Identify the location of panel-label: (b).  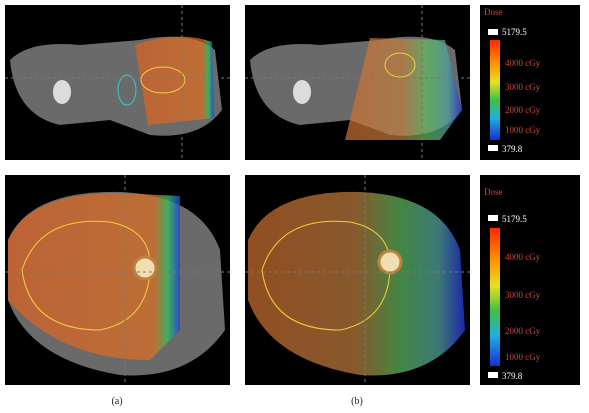
(357, 401).